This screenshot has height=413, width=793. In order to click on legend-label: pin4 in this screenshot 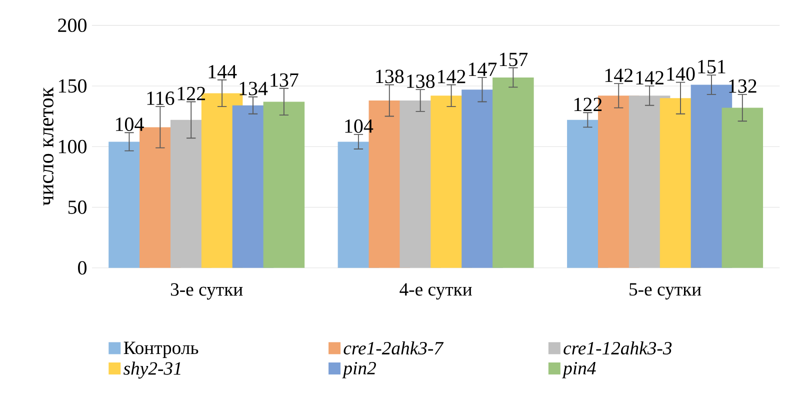, I will do `click(579, 370)`.